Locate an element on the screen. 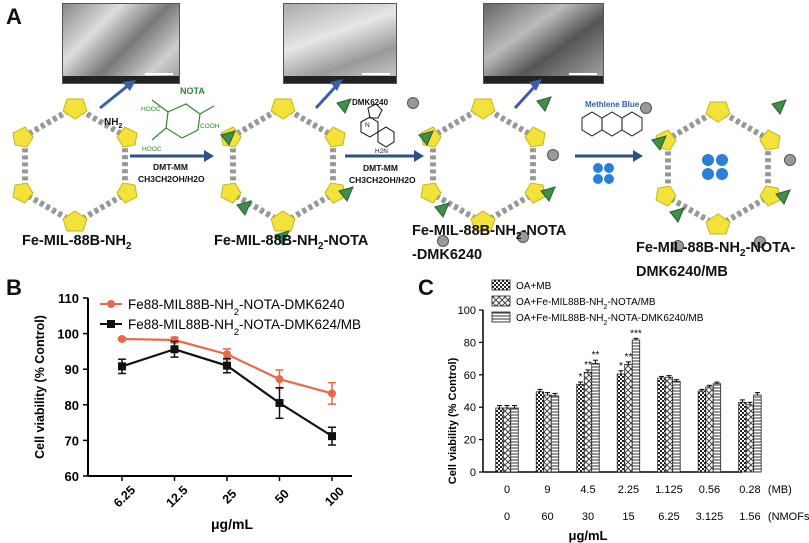 The image size is (809, 543). y-tick-label: 20 is located at coordinates (470, 441).